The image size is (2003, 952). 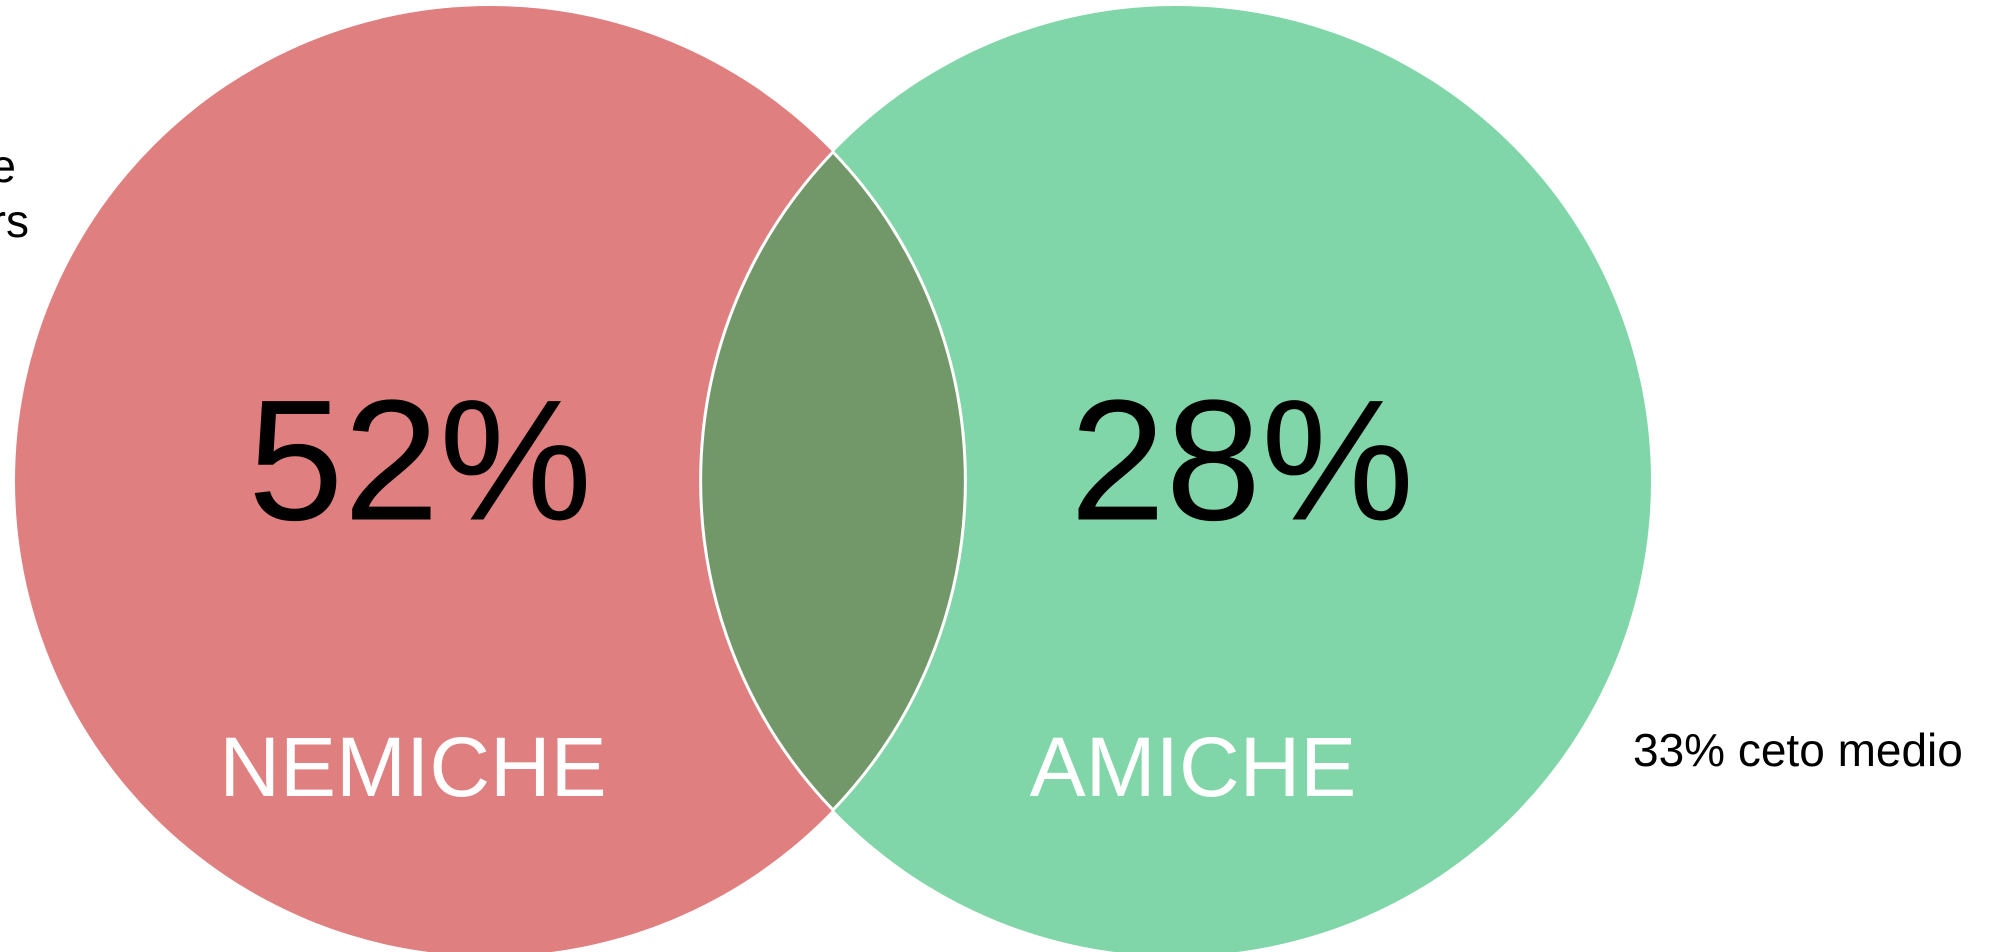 I want to click on set-label: NEMICHE, so click(x=412, y=767).